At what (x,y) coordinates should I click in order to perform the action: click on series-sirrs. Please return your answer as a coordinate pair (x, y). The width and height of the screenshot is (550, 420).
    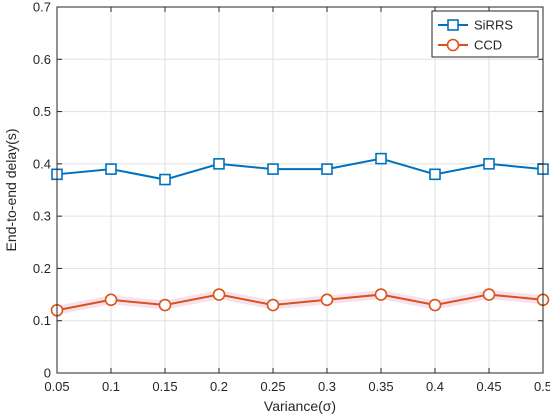
    Looking at the image, I should click on (300, 169).